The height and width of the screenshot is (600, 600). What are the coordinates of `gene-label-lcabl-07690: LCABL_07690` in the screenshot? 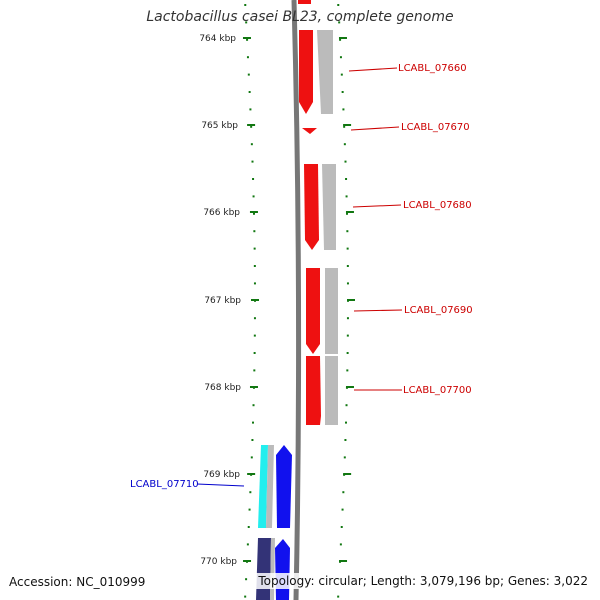 It's located at (438, 310).